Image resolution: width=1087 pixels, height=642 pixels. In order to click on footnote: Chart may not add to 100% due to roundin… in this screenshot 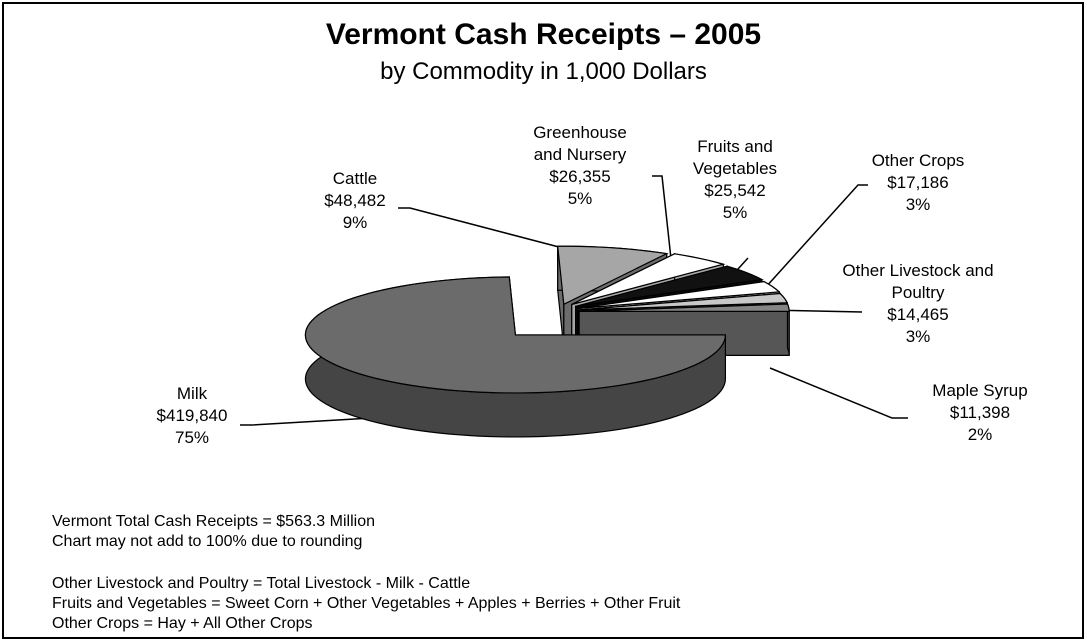, I will do `click(207, 541)`.